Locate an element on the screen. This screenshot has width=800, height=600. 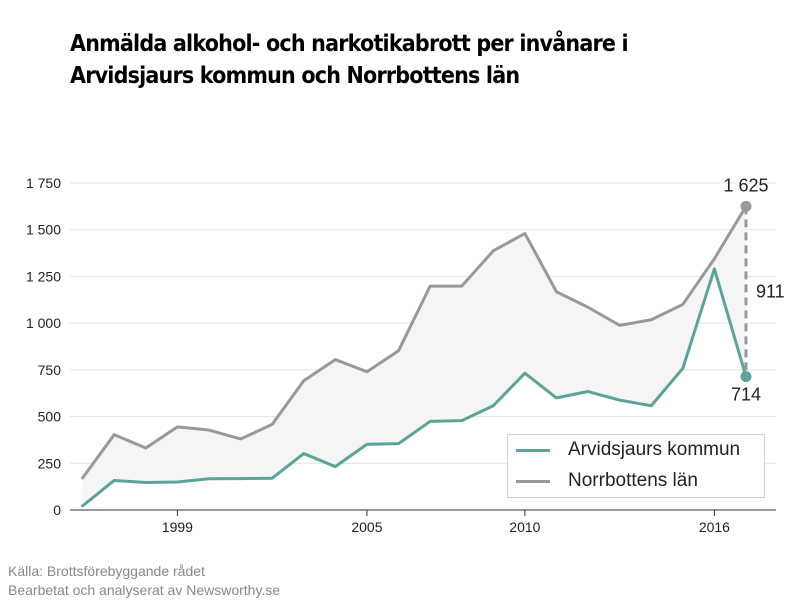
x-tick-label: 2010 is located at coordinates (524, 527).